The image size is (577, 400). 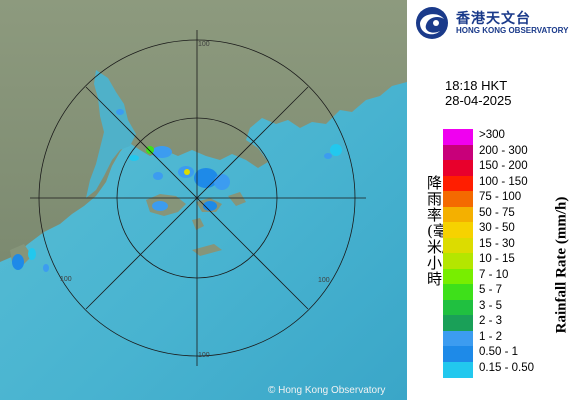 What do you see at coordinates (476, 85) in the screenshot?
I see `time-label: 18:18 HKT` at bounding box center [476, 85].